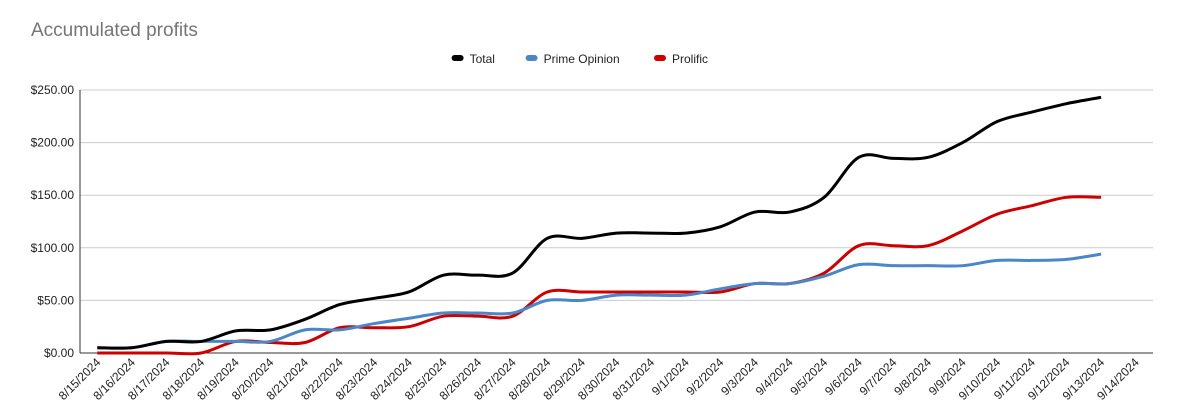 The width and height of the screenshot is (1200, 414). What do you see at coordinates (53, 90) in the screenshot?
I see `y-tick-label: $250.00` at bounding box center [53, 90].